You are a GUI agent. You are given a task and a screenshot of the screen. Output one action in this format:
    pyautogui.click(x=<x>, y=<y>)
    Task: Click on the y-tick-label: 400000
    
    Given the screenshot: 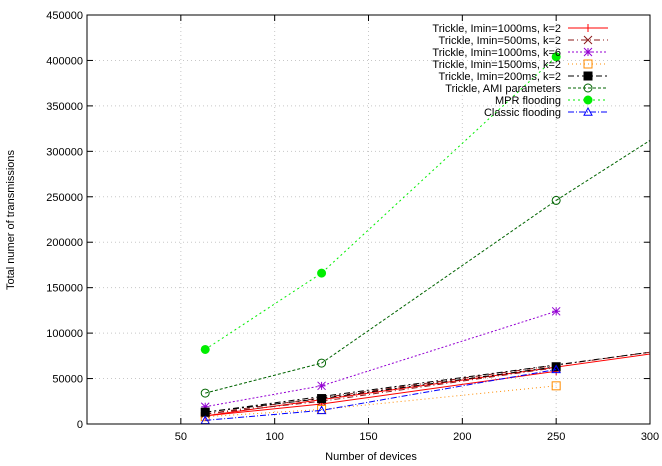 What is the action you would take?
    pyautogui.click(x=64, y=61)
    